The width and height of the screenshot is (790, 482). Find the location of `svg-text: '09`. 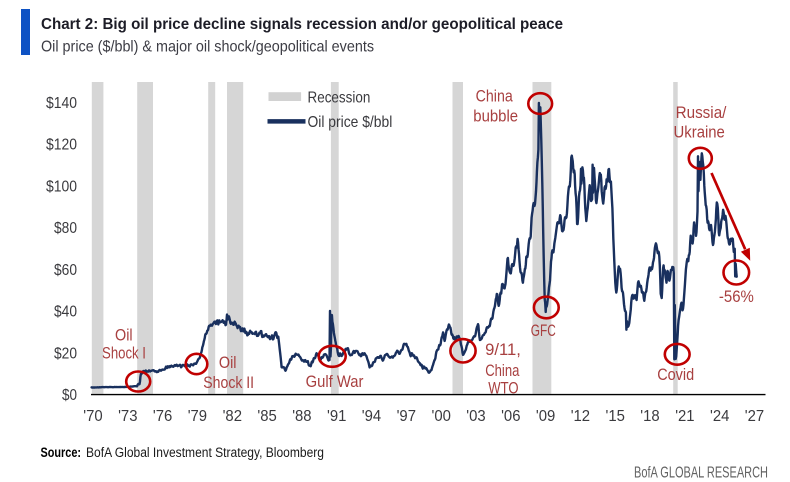

svg-text: '09 is located at coordinates (545, 416).